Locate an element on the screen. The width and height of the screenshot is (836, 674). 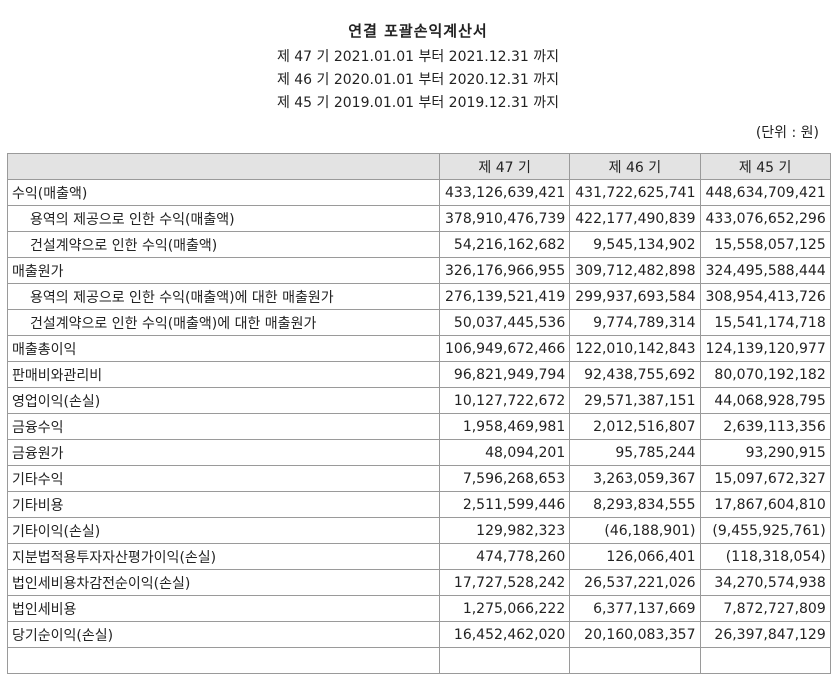
value-cell: 309,712,482,898 is located at coordinates (635, 270).